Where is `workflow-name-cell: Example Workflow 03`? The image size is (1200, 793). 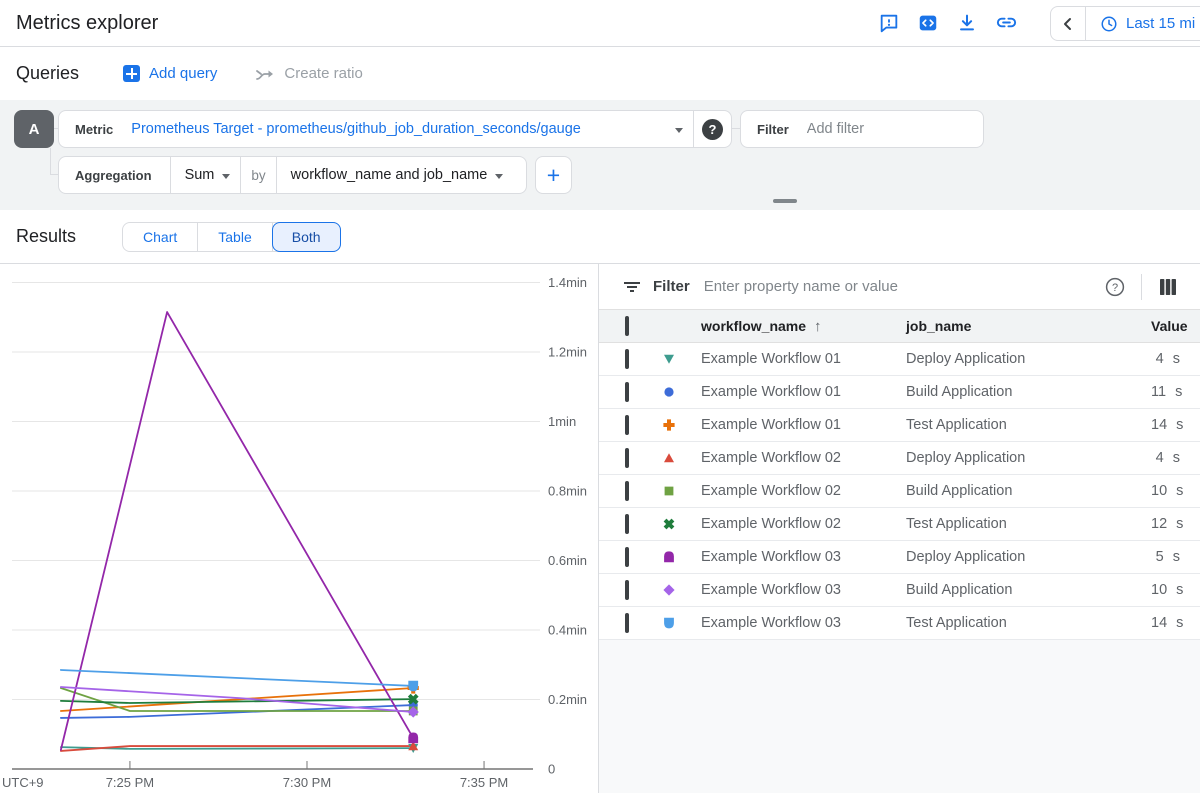 workflow-name-cell: Example Workflow 03 is located at coordinates (771, 590).